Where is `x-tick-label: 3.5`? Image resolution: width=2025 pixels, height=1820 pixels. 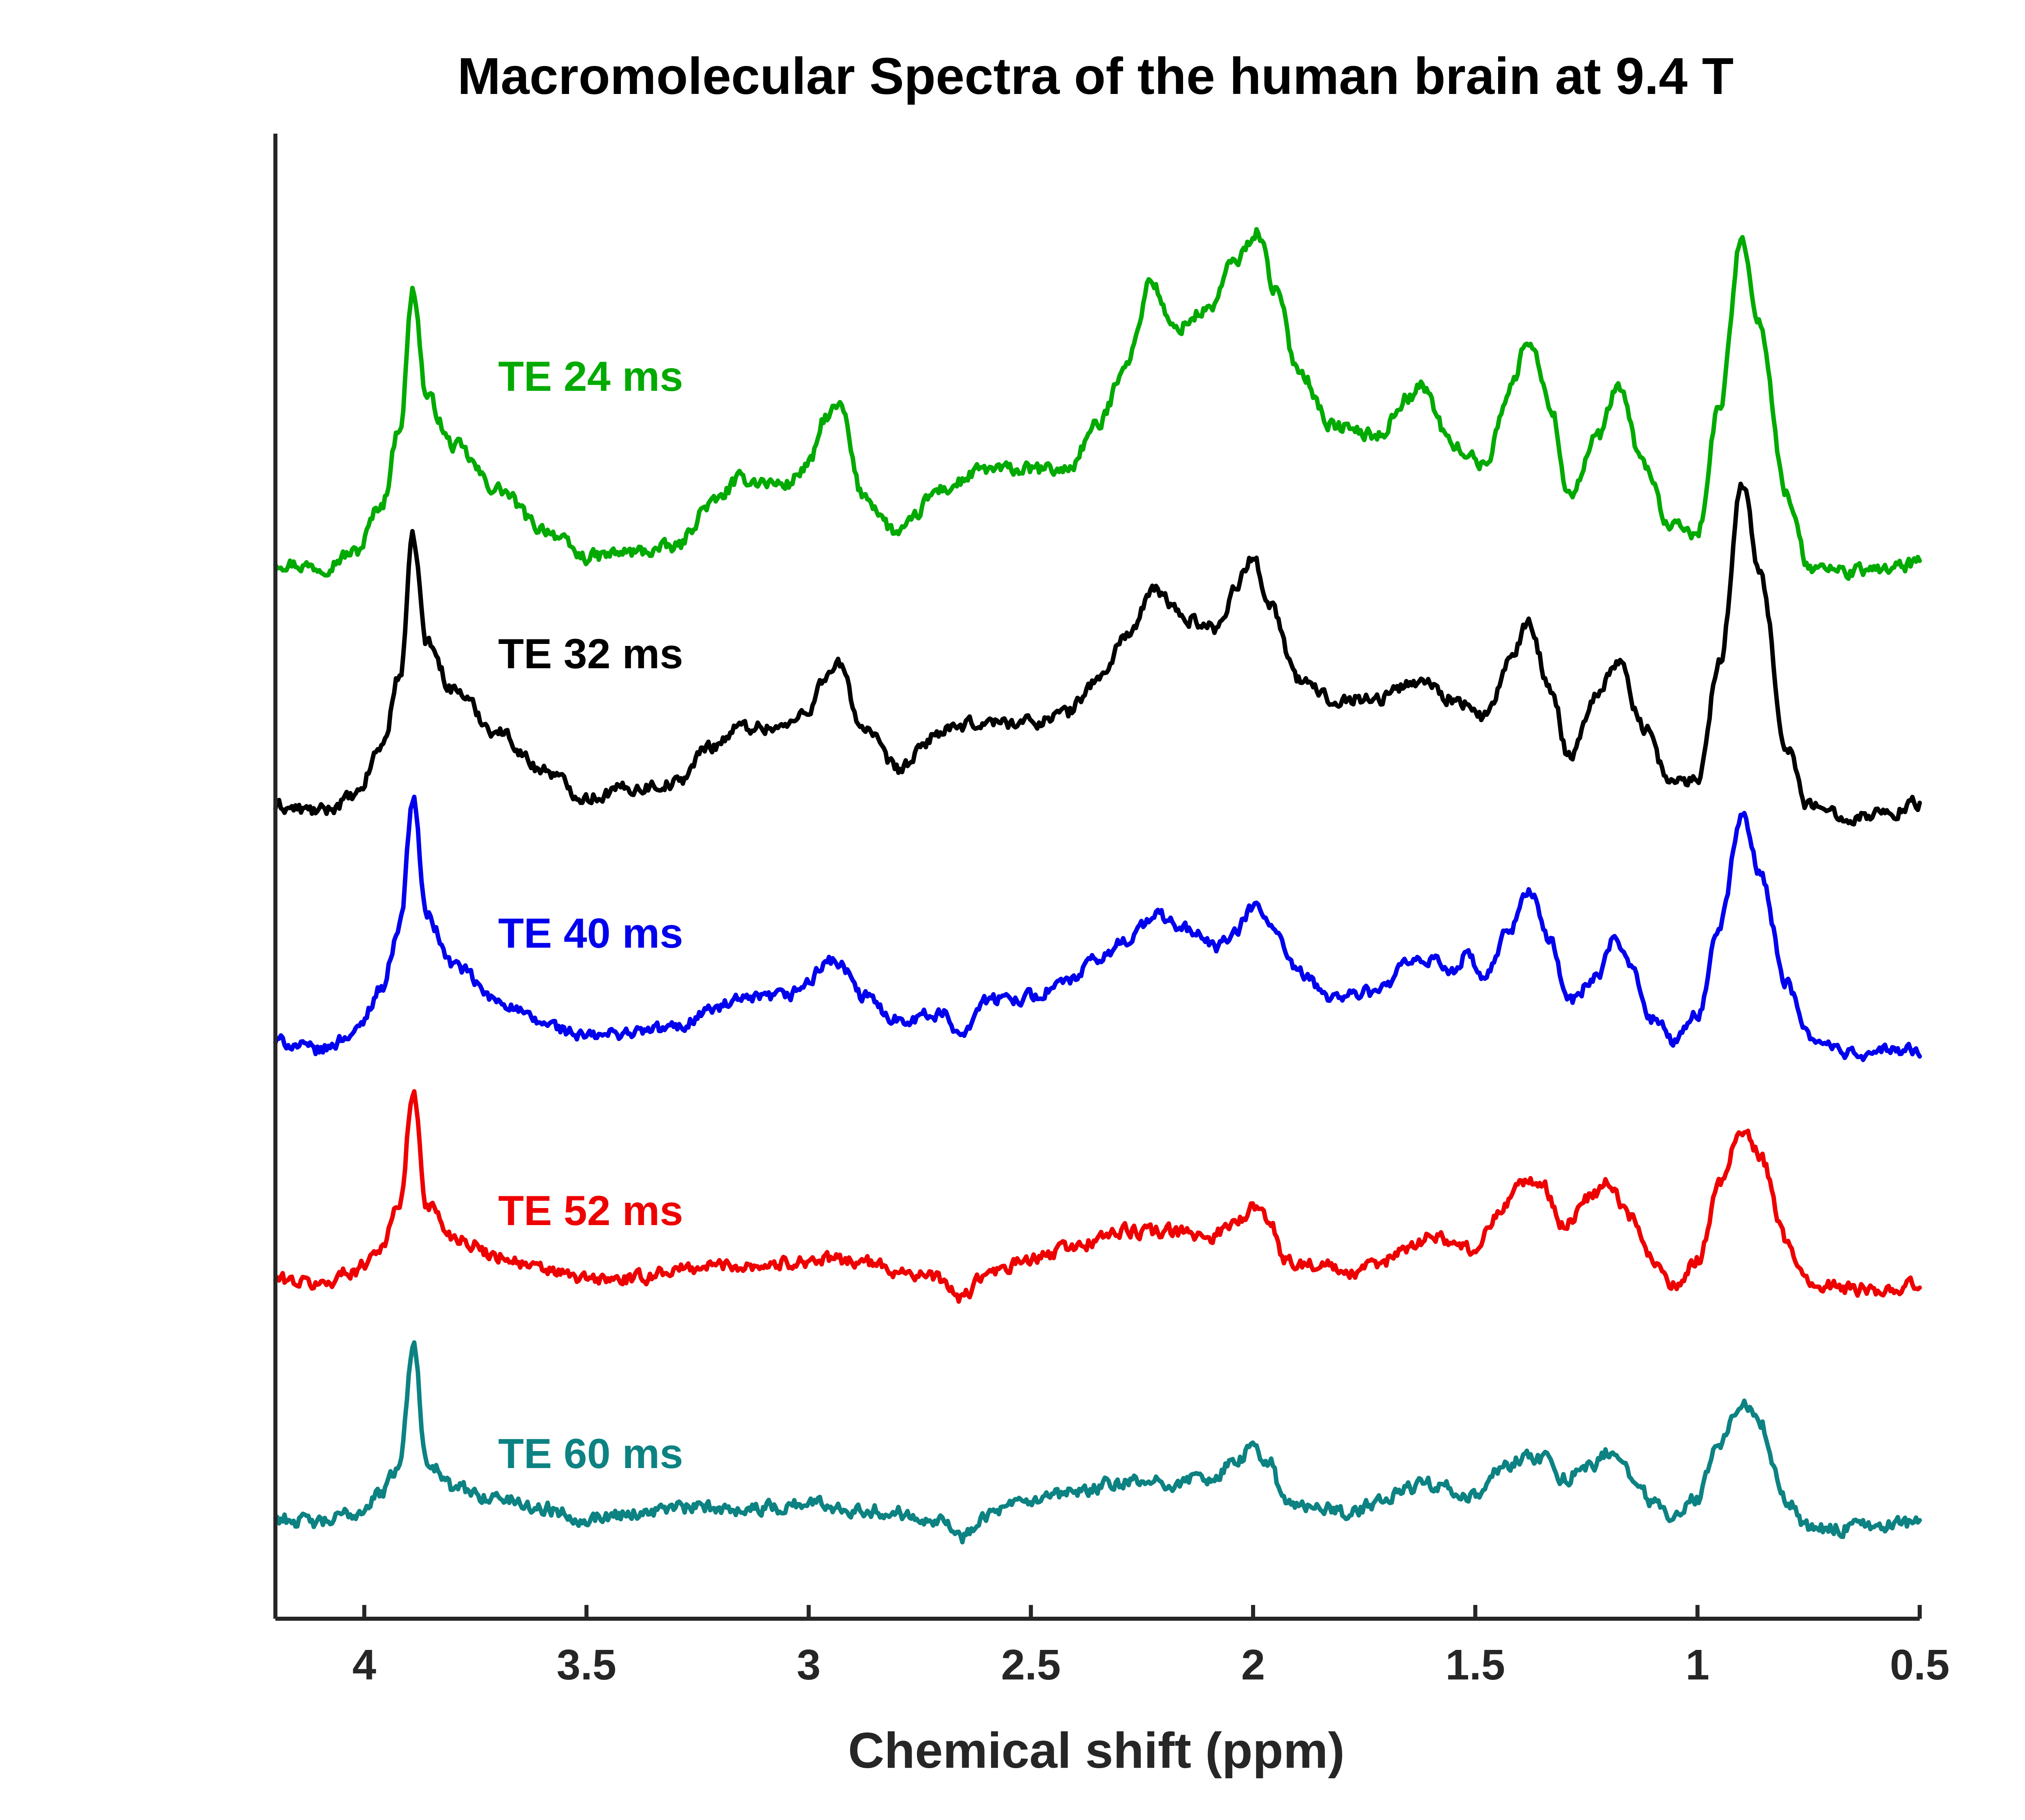
x-tick-label: 3.5 is located at coordinates (586, 1665).